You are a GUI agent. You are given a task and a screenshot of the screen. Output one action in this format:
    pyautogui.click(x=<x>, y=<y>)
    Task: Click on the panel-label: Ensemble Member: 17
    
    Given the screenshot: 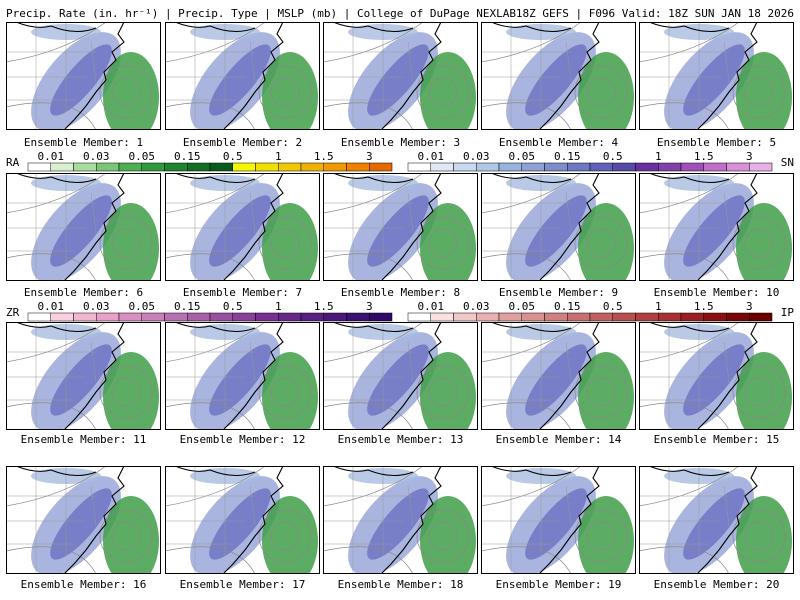 What is the action you would take?
    pyautogui.click(x=243, y=584)
    